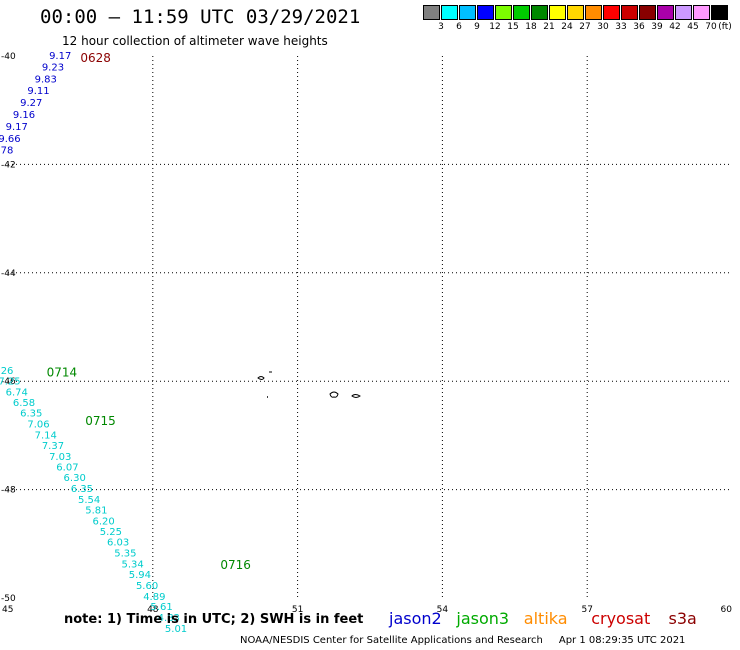  Describe the element at coordinates (8, 491) in the screenshot. I see `lat-label: -48` at that location.